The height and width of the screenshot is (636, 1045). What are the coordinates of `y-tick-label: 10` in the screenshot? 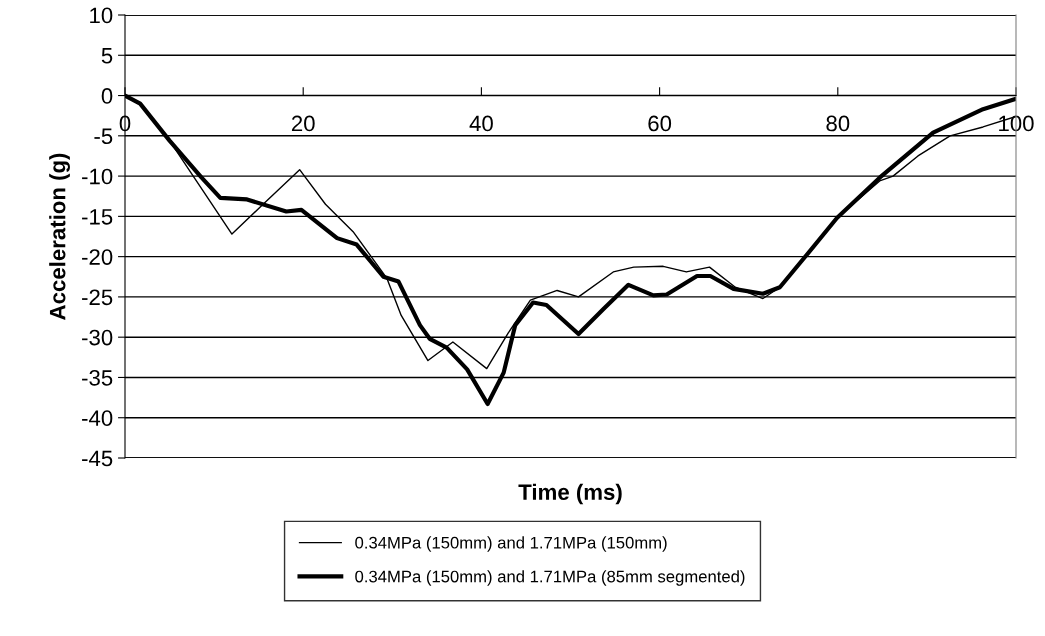 It's located at (101, 15).